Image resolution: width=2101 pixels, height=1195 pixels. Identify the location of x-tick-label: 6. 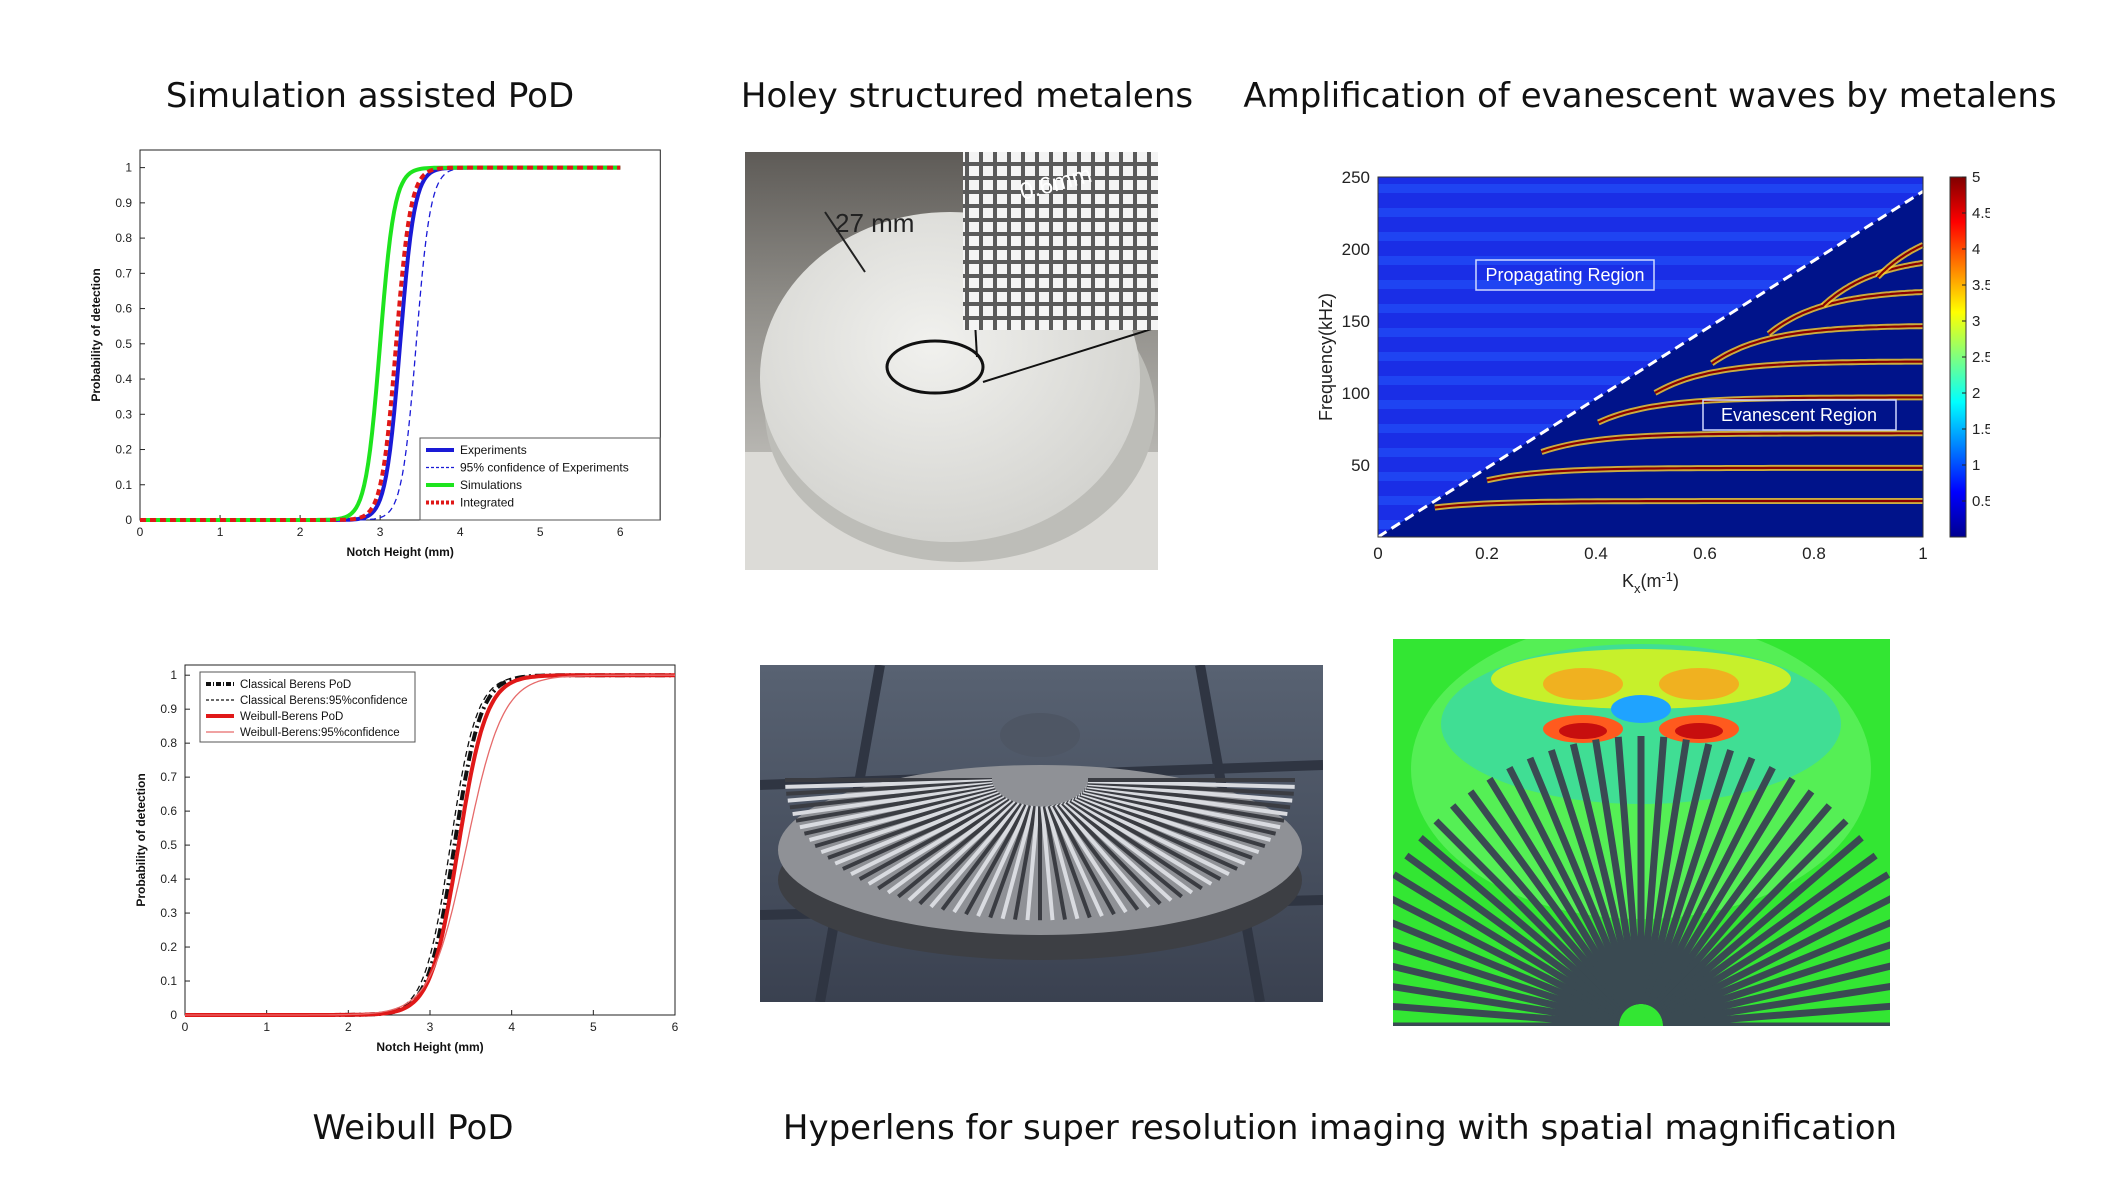
(675, 1027).